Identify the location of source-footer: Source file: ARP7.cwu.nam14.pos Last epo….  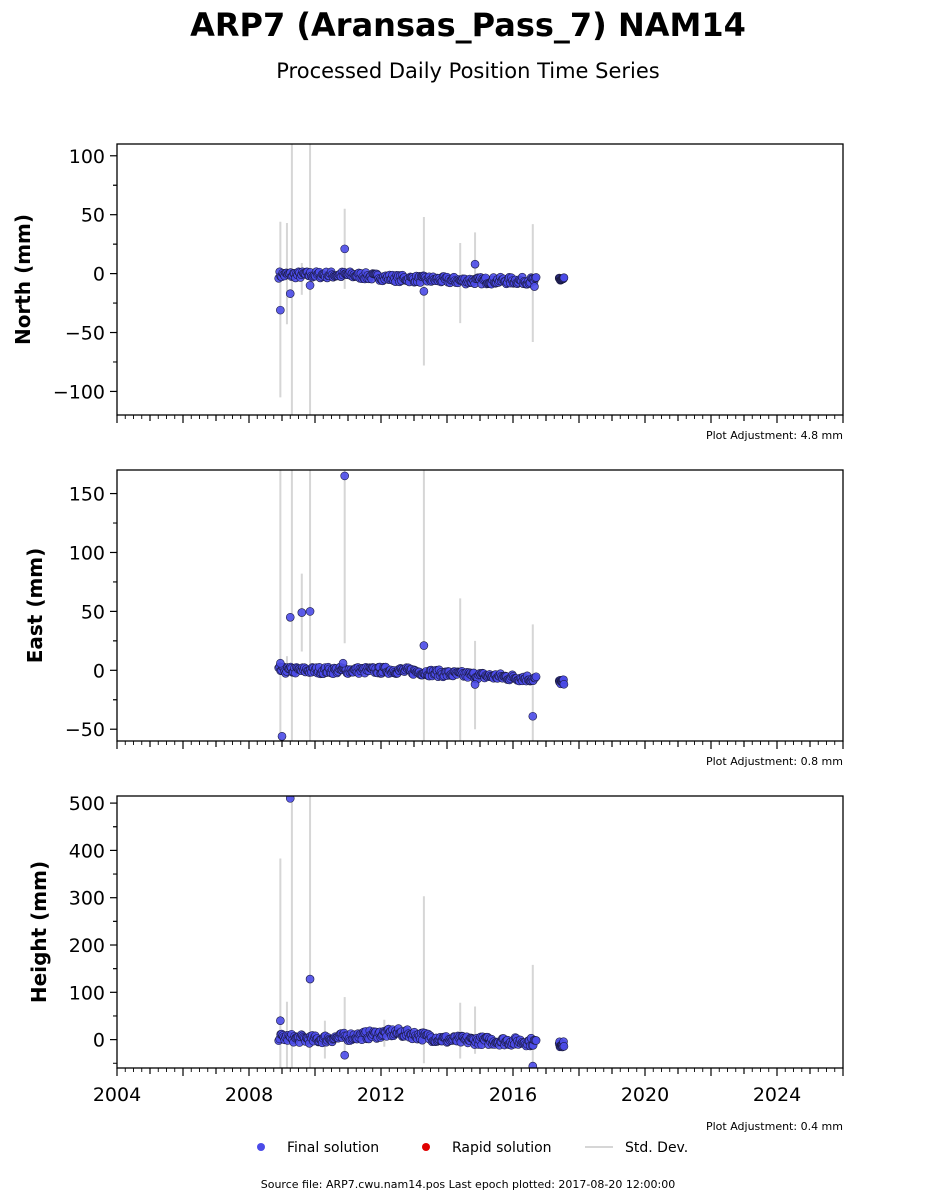
(468, 1184).